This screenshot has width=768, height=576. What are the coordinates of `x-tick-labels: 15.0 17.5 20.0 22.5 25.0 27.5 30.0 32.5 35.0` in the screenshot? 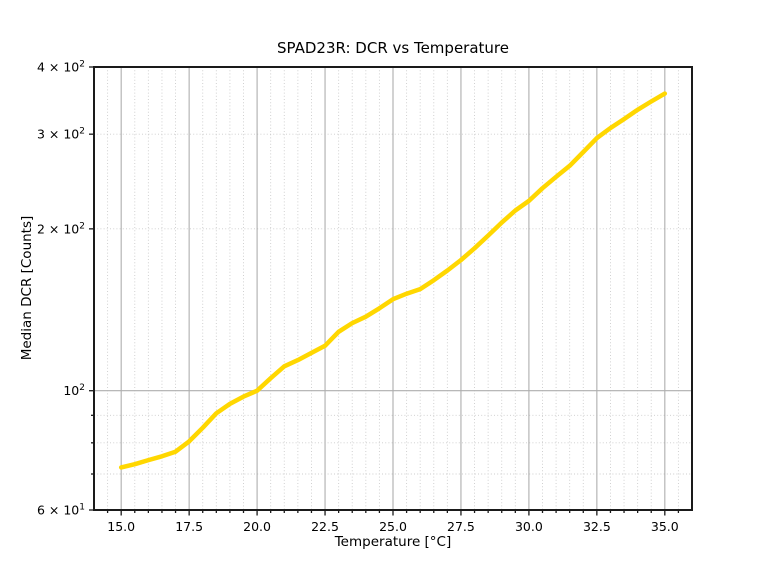 It's located at (393, 526).